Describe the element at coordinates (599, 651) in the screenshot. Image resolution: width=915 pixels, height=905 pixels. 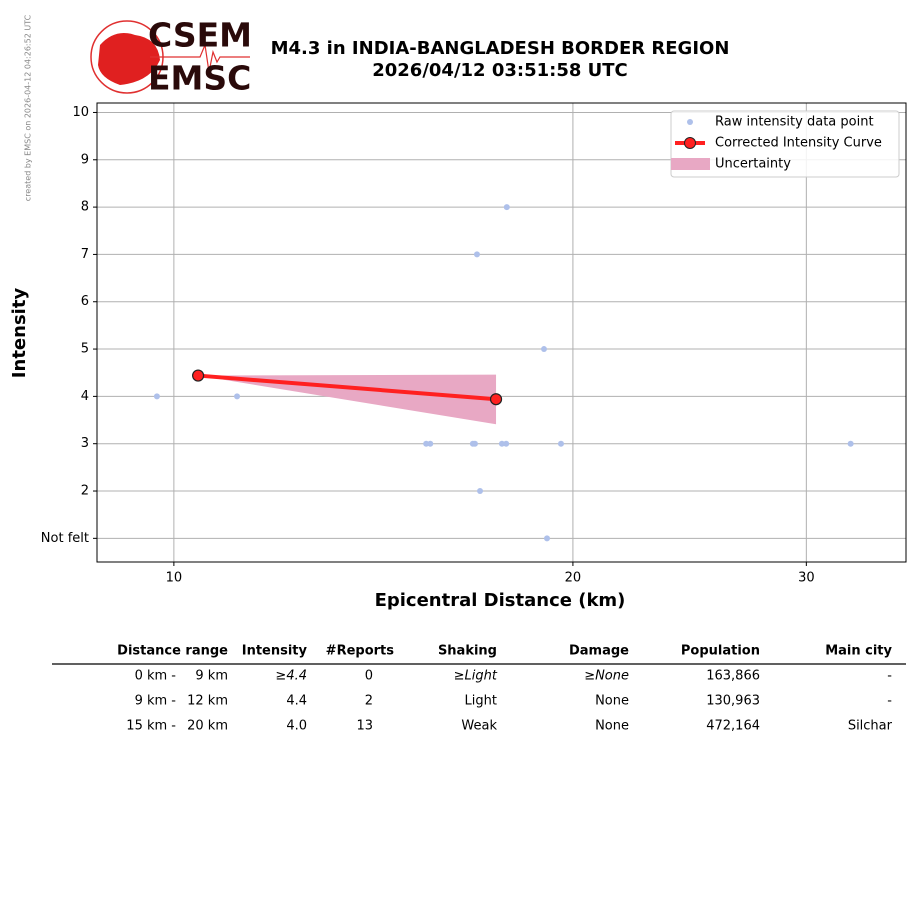
I see `table-header: Damage` at that location.